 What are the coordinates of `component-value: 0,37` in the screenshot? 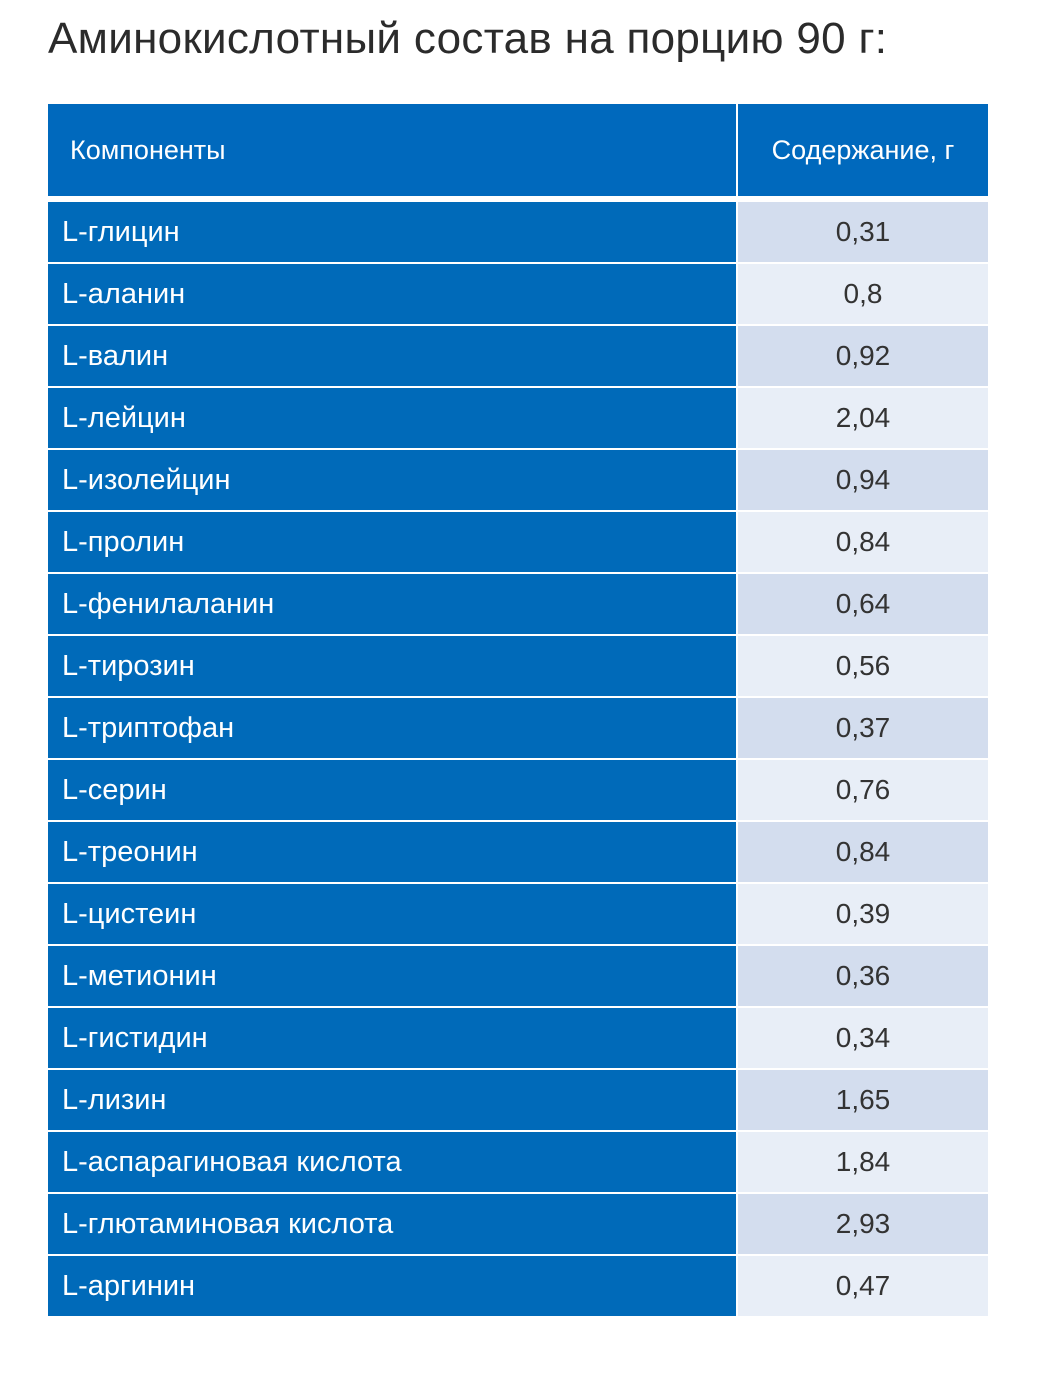 It's located at (863, 728).